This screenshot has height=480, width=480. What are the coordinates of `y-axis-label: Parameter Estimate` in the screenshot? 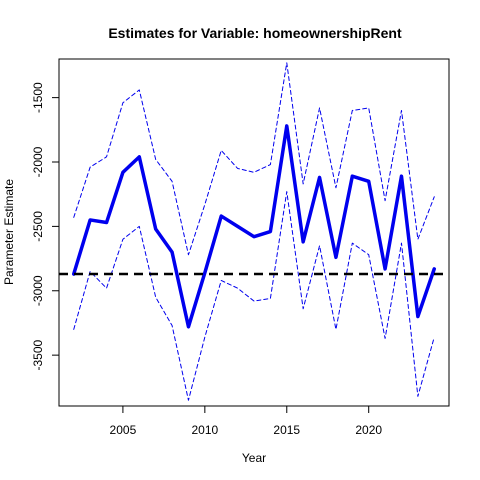 It's located at (9, 232).